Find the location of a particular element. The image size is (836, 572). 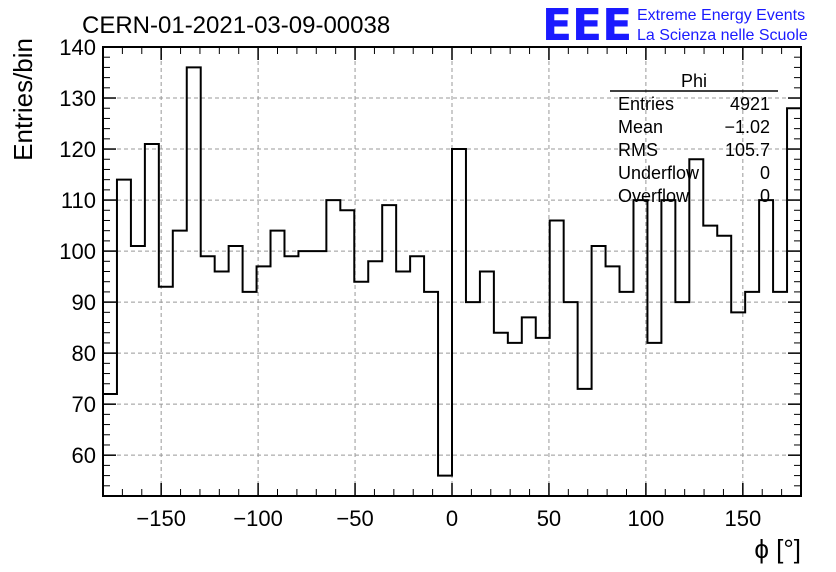

stats-rms-value: 105.7 is located at coordinates (747, 150).